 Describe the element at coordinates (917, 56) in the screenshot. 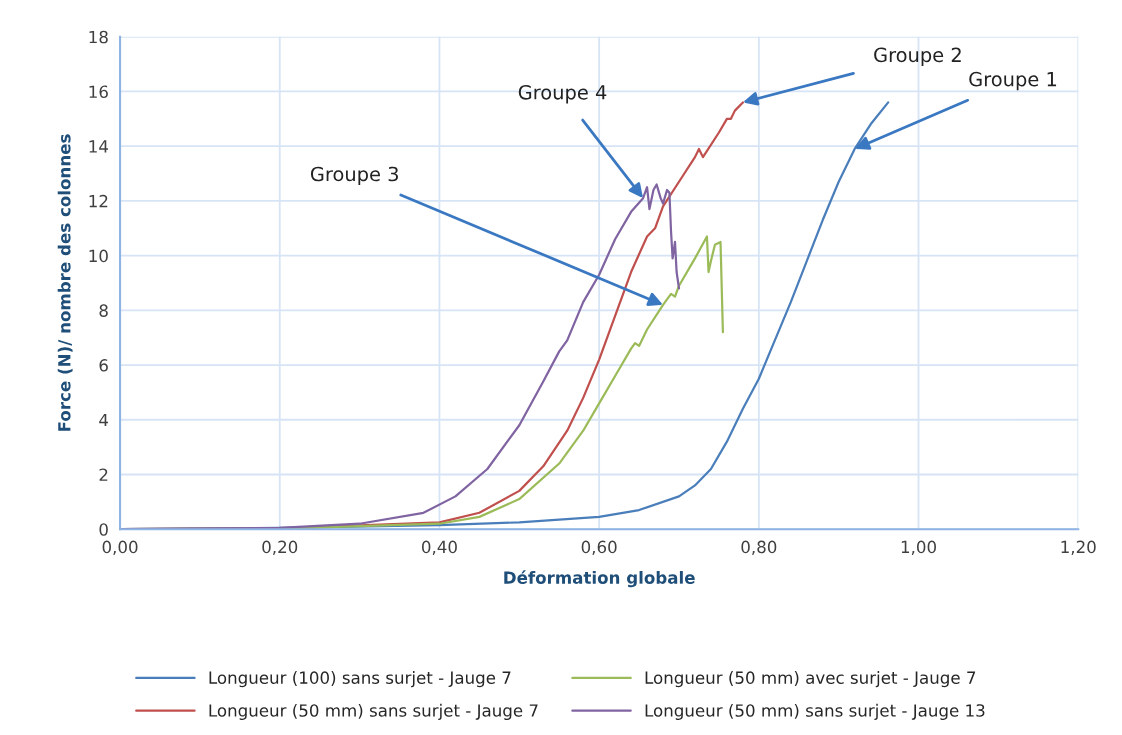

I see `annotation: Groupe 2` at that location.